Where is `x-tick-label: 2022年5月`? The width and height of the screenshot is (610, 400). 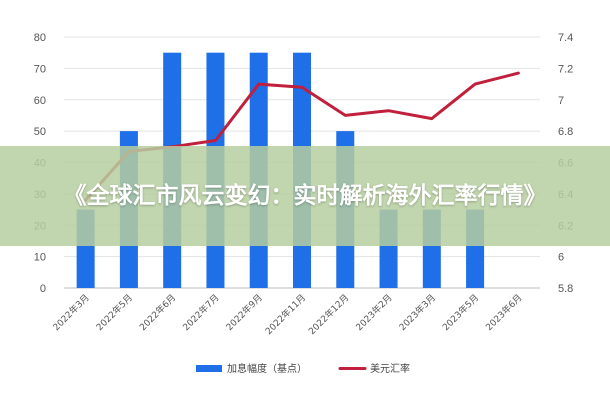 x-tick-label: 2022年5月 is located at coordinates (114, 312).